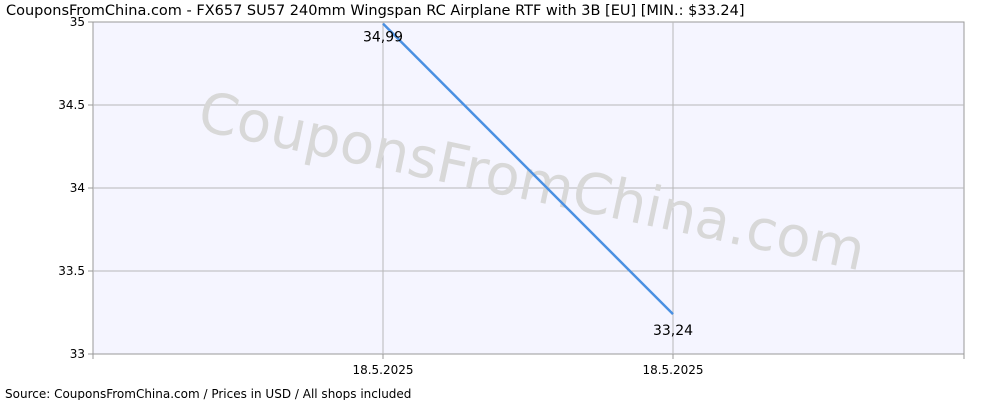 This screenshot has width=1000, height=400. I want to click on data-label: 34,99, so click(383, 38).